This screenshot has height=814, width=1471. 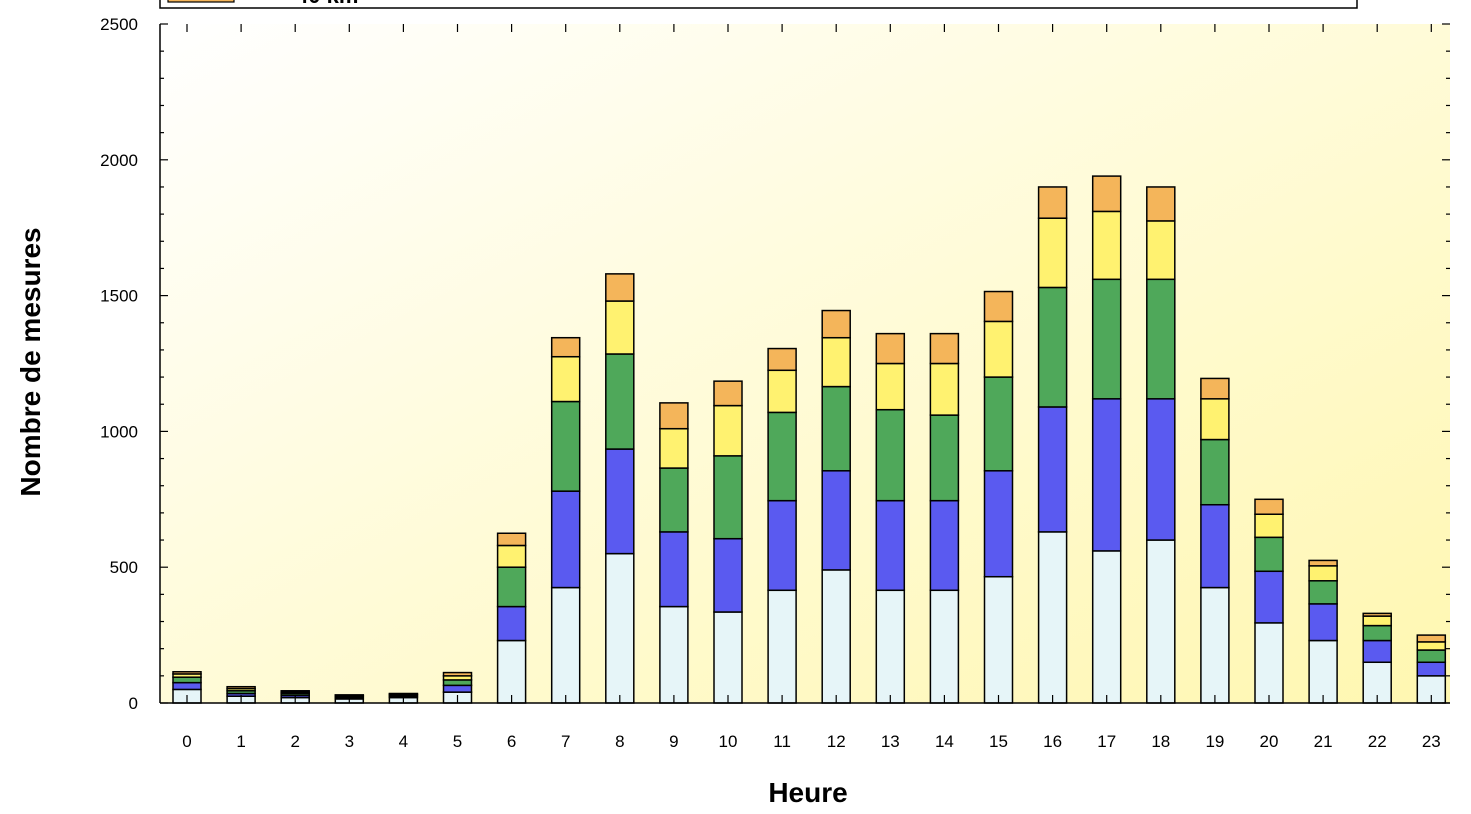 I want to click on legend-swatch, so click(x=201, y=1).